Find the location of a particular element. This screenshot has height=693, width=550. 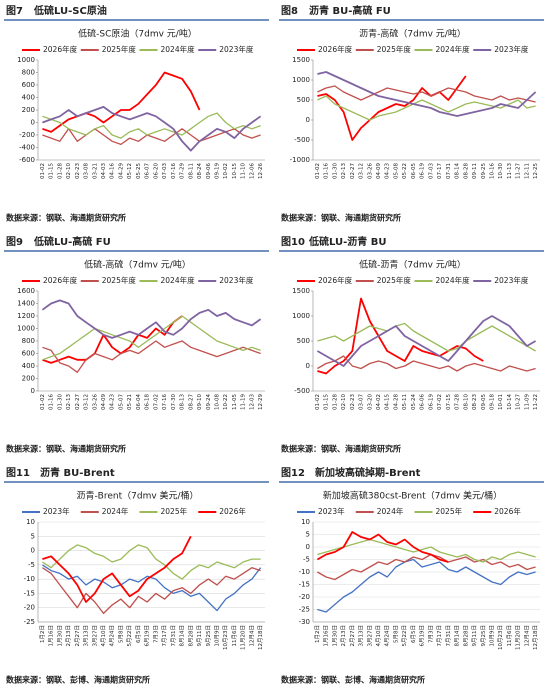

x-tick-label: 05-12 is located at coordinates (130, 171).